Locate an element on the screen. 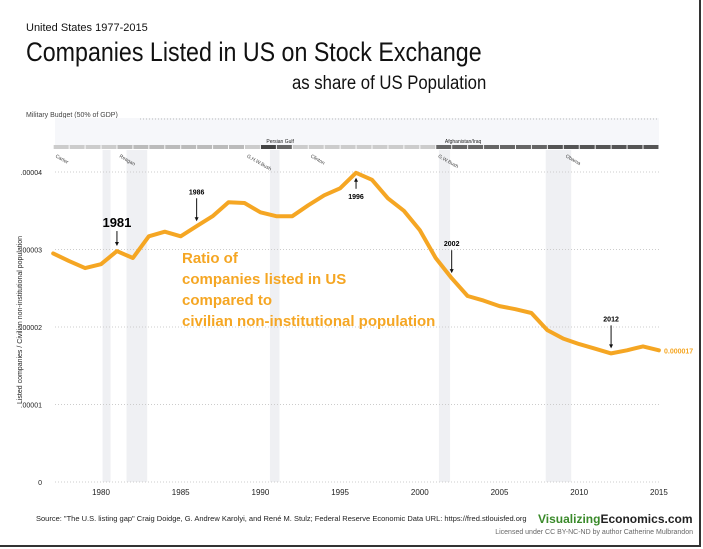 This screenshot has height=549, width=703. x-tick-label: 1985 is located at coordinates (181, 492).